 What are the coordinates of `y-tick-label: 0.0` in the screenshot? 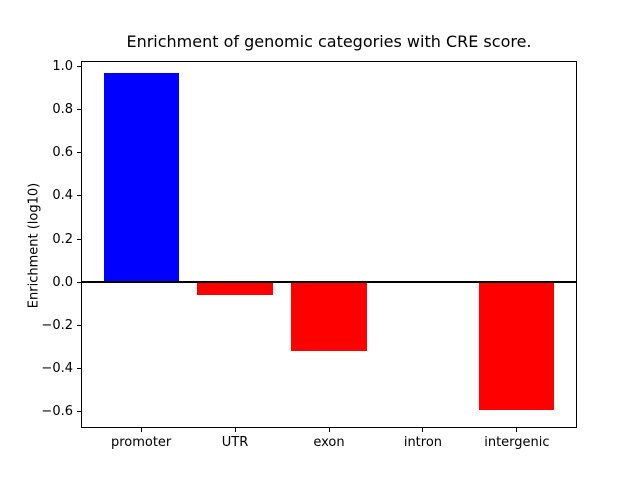 It's located at (62, 282).